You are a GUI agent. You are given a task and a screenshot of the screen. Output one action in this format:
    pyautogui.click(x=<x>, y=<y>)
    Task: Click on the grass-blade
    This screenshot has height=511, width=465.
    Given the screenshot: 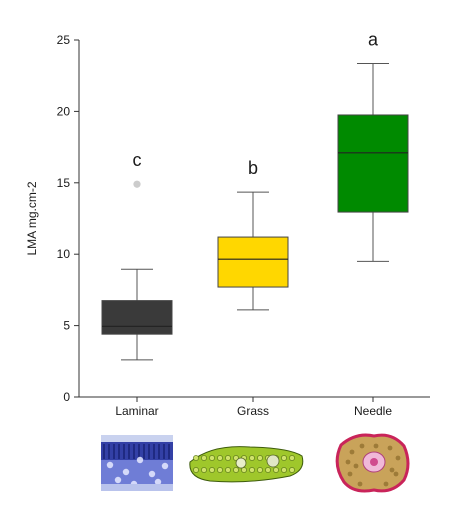 What is the action you would take?
    pyautogui.click(x=246, y=464)
    